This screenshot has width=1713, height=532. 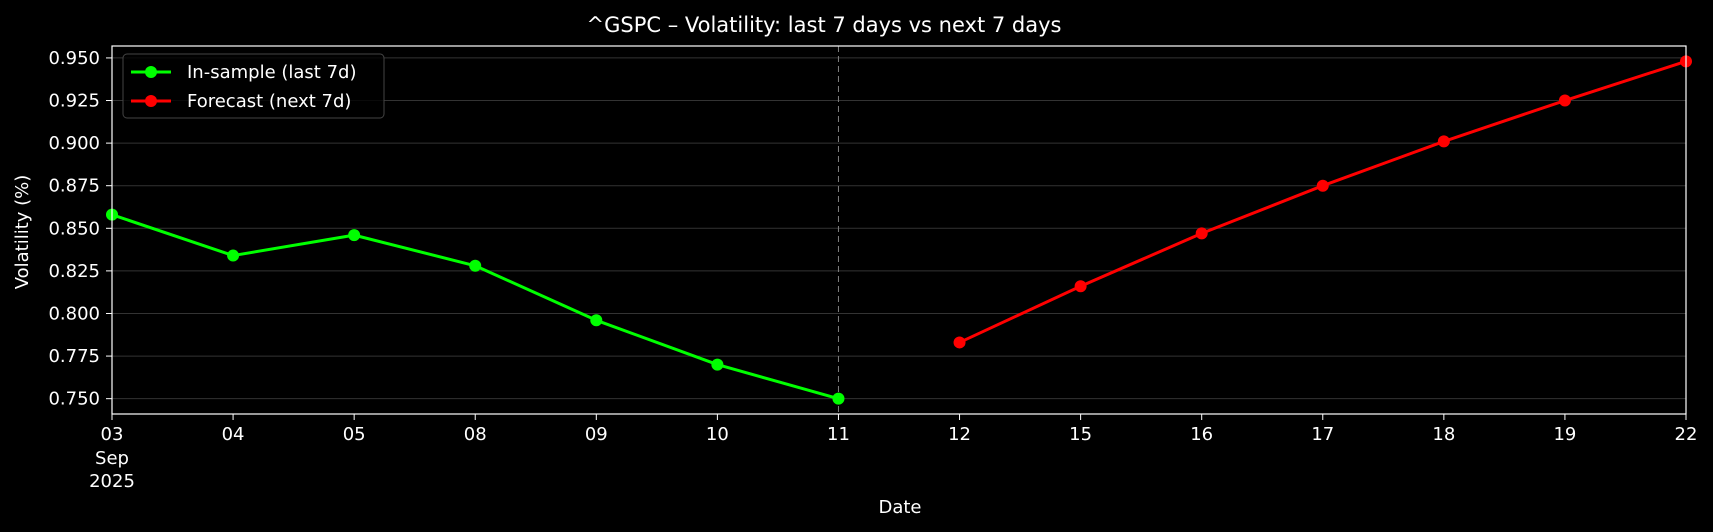 I want to click on x-tick-label: 08, so click(x=475, y=434).